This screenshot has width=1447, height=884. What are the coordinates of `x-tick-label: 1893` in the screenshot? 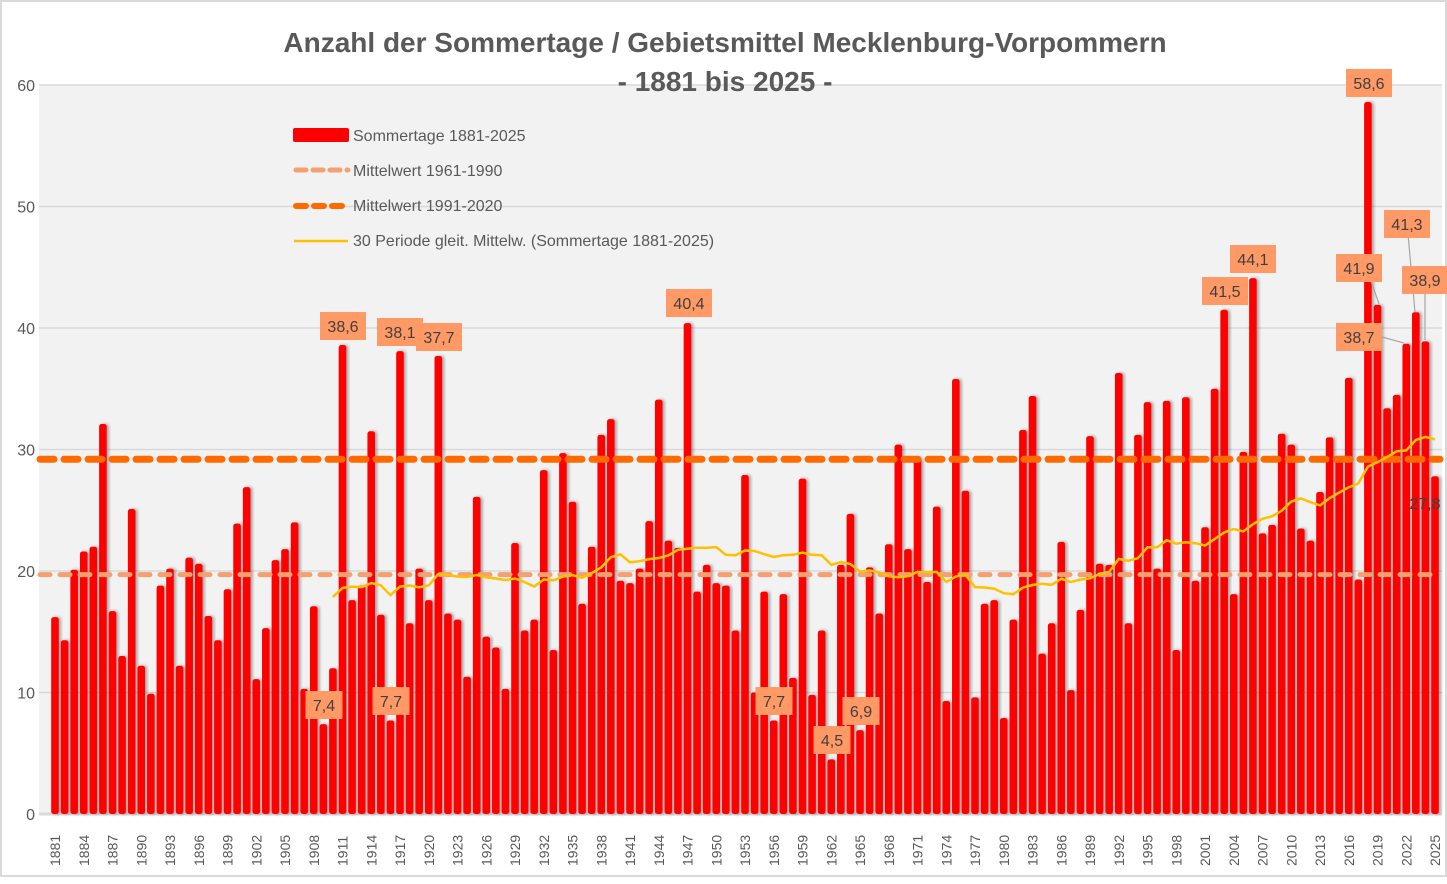 It's located at (170, 850).